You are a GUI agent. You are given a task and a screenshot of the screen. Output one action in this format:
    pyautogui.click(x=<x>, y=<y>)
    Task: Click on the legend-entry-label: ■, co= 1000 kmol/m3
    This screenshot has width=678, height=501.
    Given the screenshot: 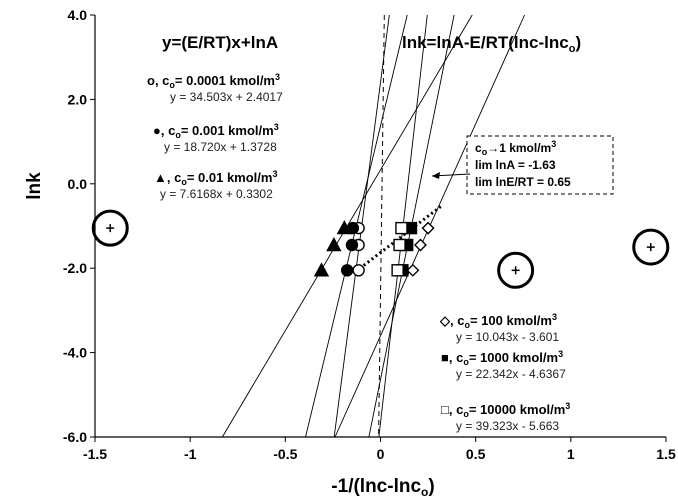 What is the action you would take?
    pyautogui.click(x=502, y=358)
    